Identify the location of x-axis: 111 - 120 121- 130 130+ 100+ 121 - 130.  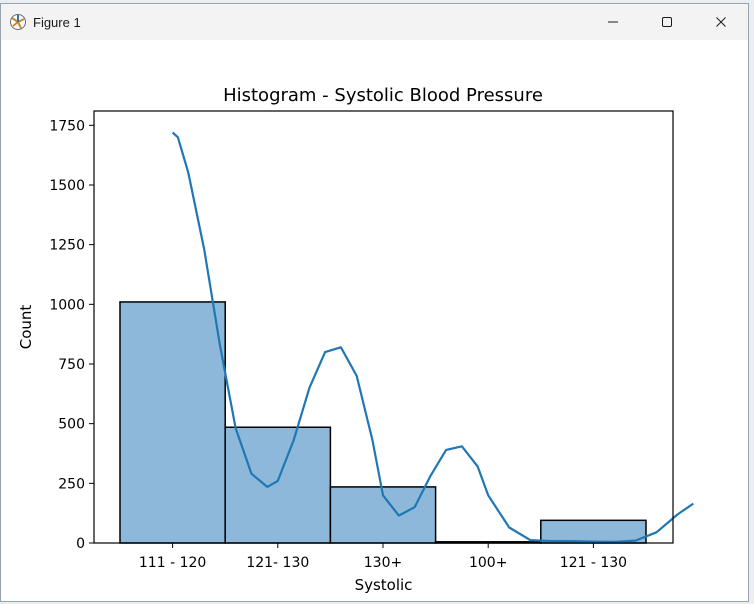
(383, 557).